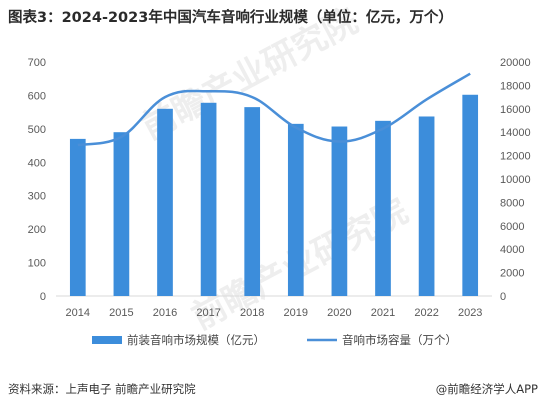  What do you see at coordinates (515, 180) in the screenshot?
I see `y-right-tick-label: 10000` at bounding box center [515, 180].